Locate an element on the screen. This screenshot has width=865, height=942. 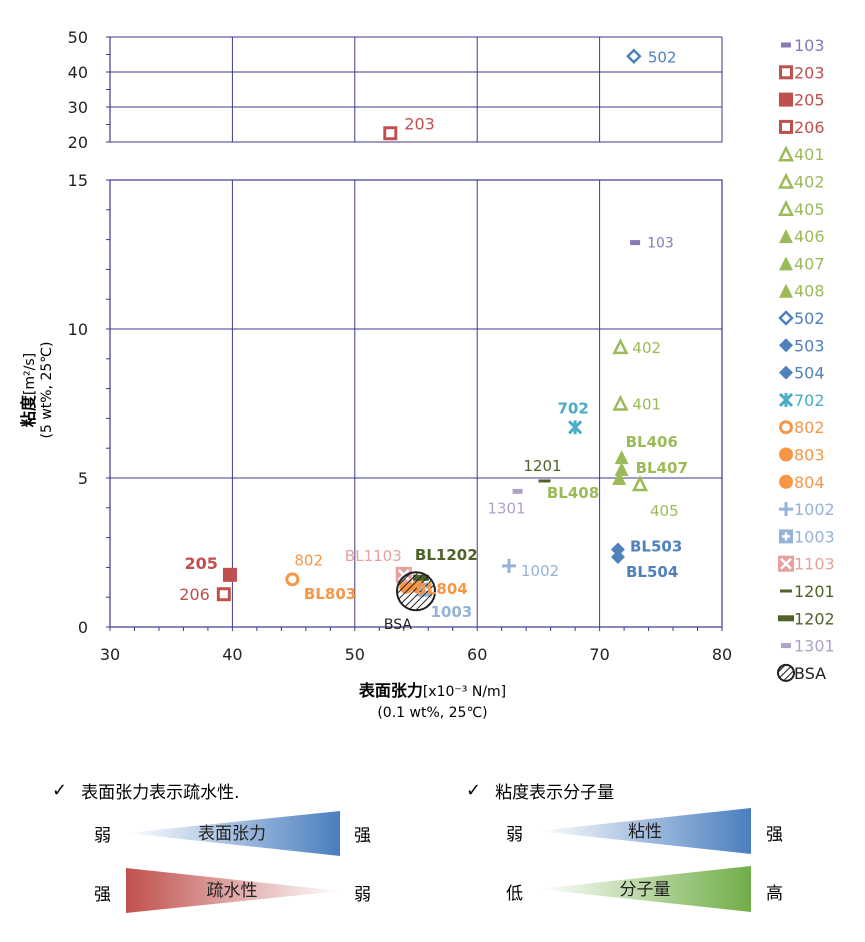
y-axis-label: 粘度[m²/s] (5 wt%, 25℃) is located at coordinates (45, 390).